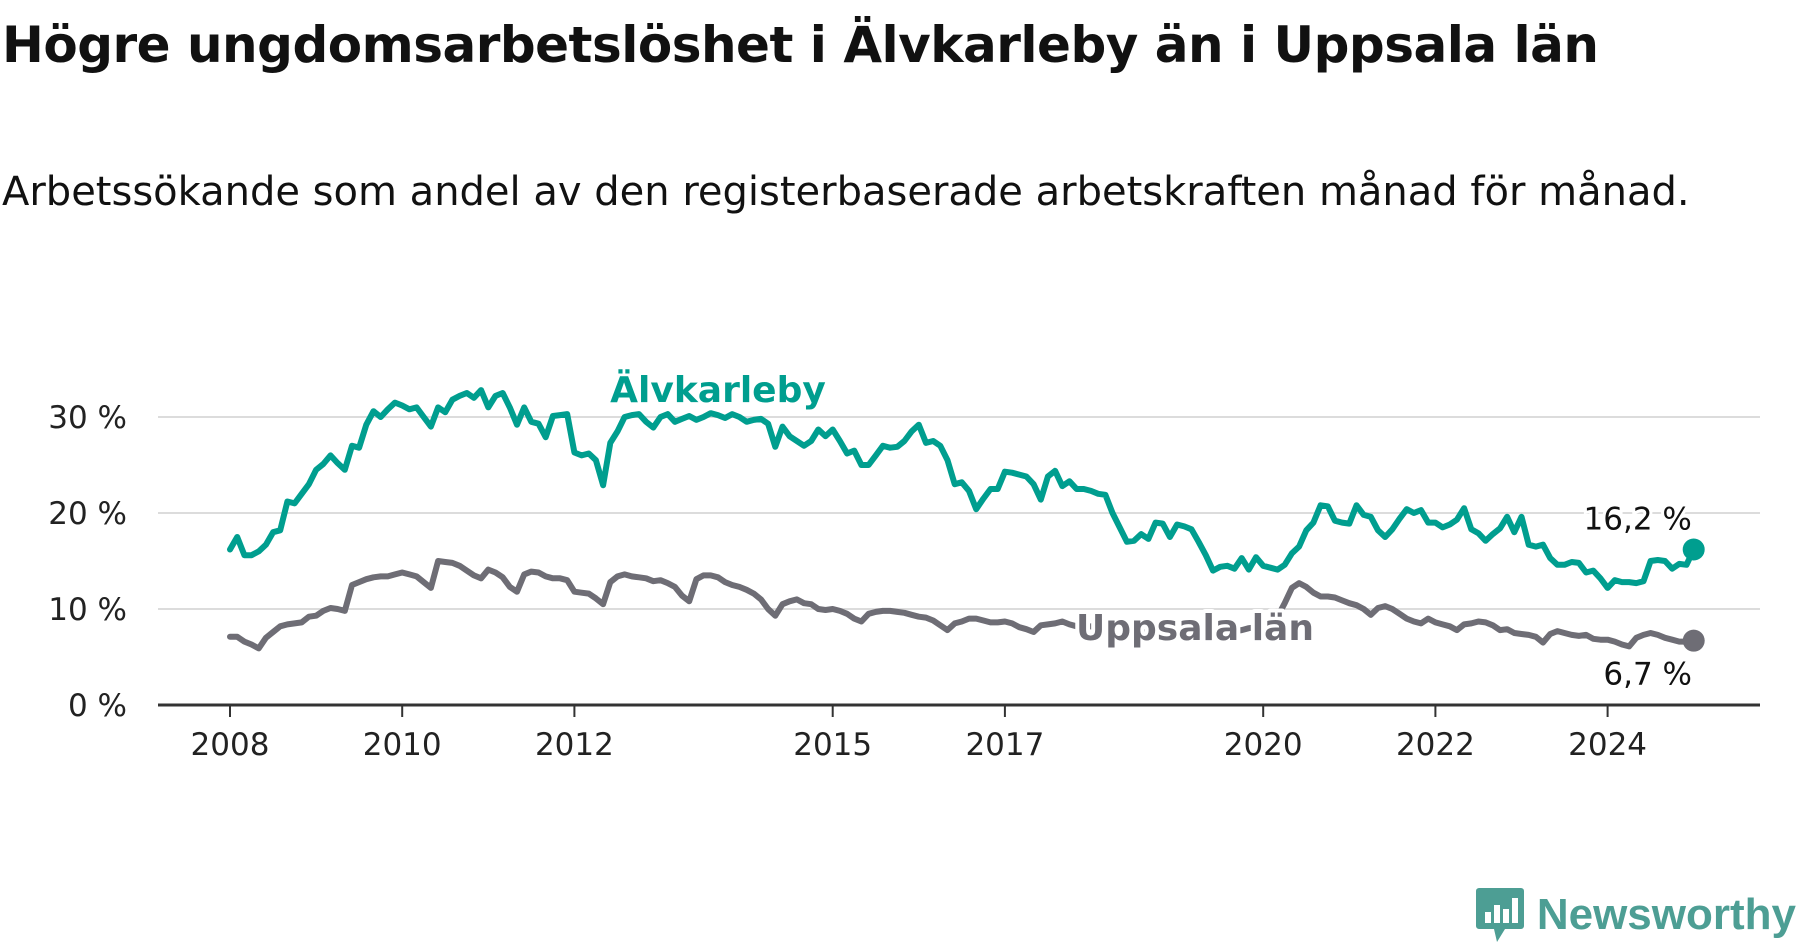  Describe the element at coordinates (87, 514) in the screenshot. I see `y-tick-label: 20 %` at that location.